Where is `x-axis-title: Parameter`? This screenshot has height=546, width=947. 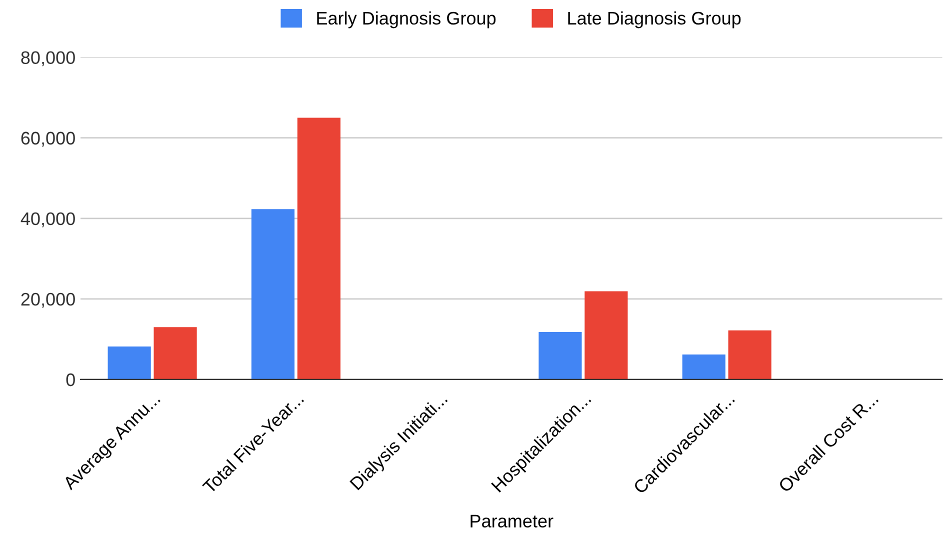
x-axis-title: Parameter is located at coordinates (512, 521).